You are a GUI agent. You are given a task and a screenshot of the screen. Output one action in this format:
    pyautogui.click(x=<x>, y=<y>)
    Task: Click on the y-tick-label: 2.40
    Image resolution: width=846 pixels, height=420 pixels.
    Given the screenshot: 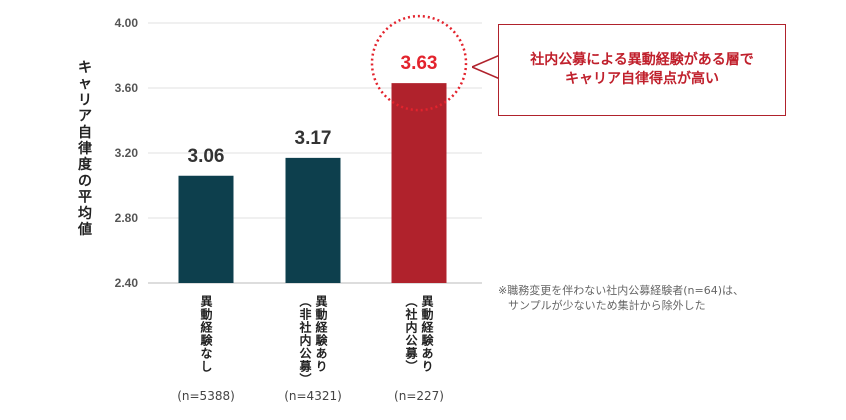 What is the action you would take?
    pyautogui.click(x=127, y=283)
    